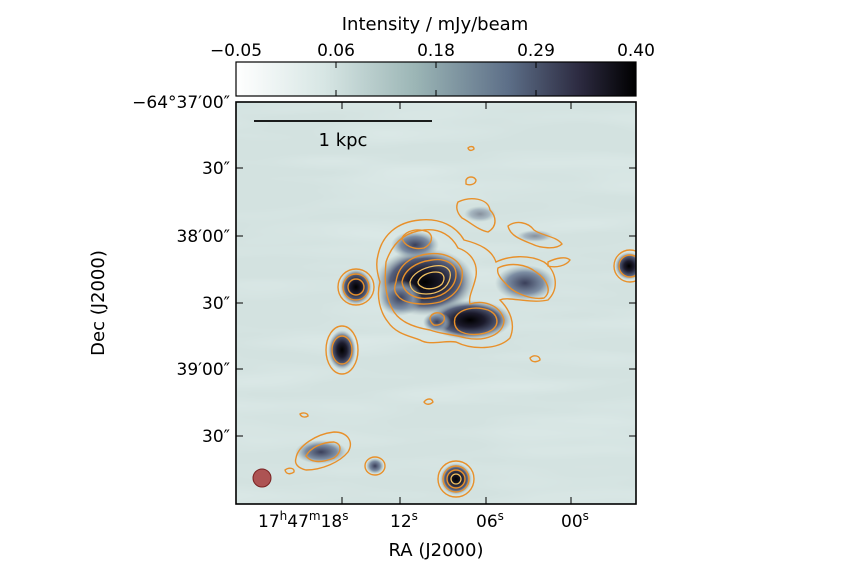 The image size is (850, 567). What do you see at coordinates (236, 51) in the screenshot?
I see `colorbar-tick-label: −0.05` at bounding box center [236, 51].